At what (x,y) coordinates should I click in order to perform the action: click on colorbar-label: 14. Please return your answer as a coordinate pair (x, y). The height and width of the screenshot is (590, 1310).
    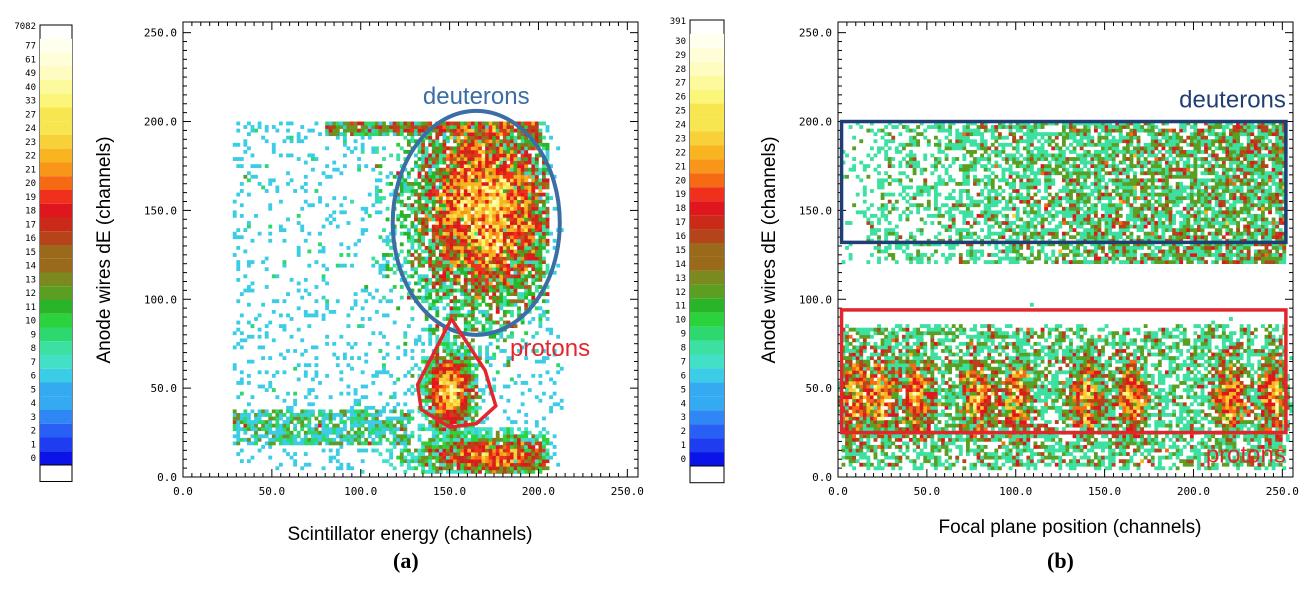
    Looking at the image, I should click on (30, 267).